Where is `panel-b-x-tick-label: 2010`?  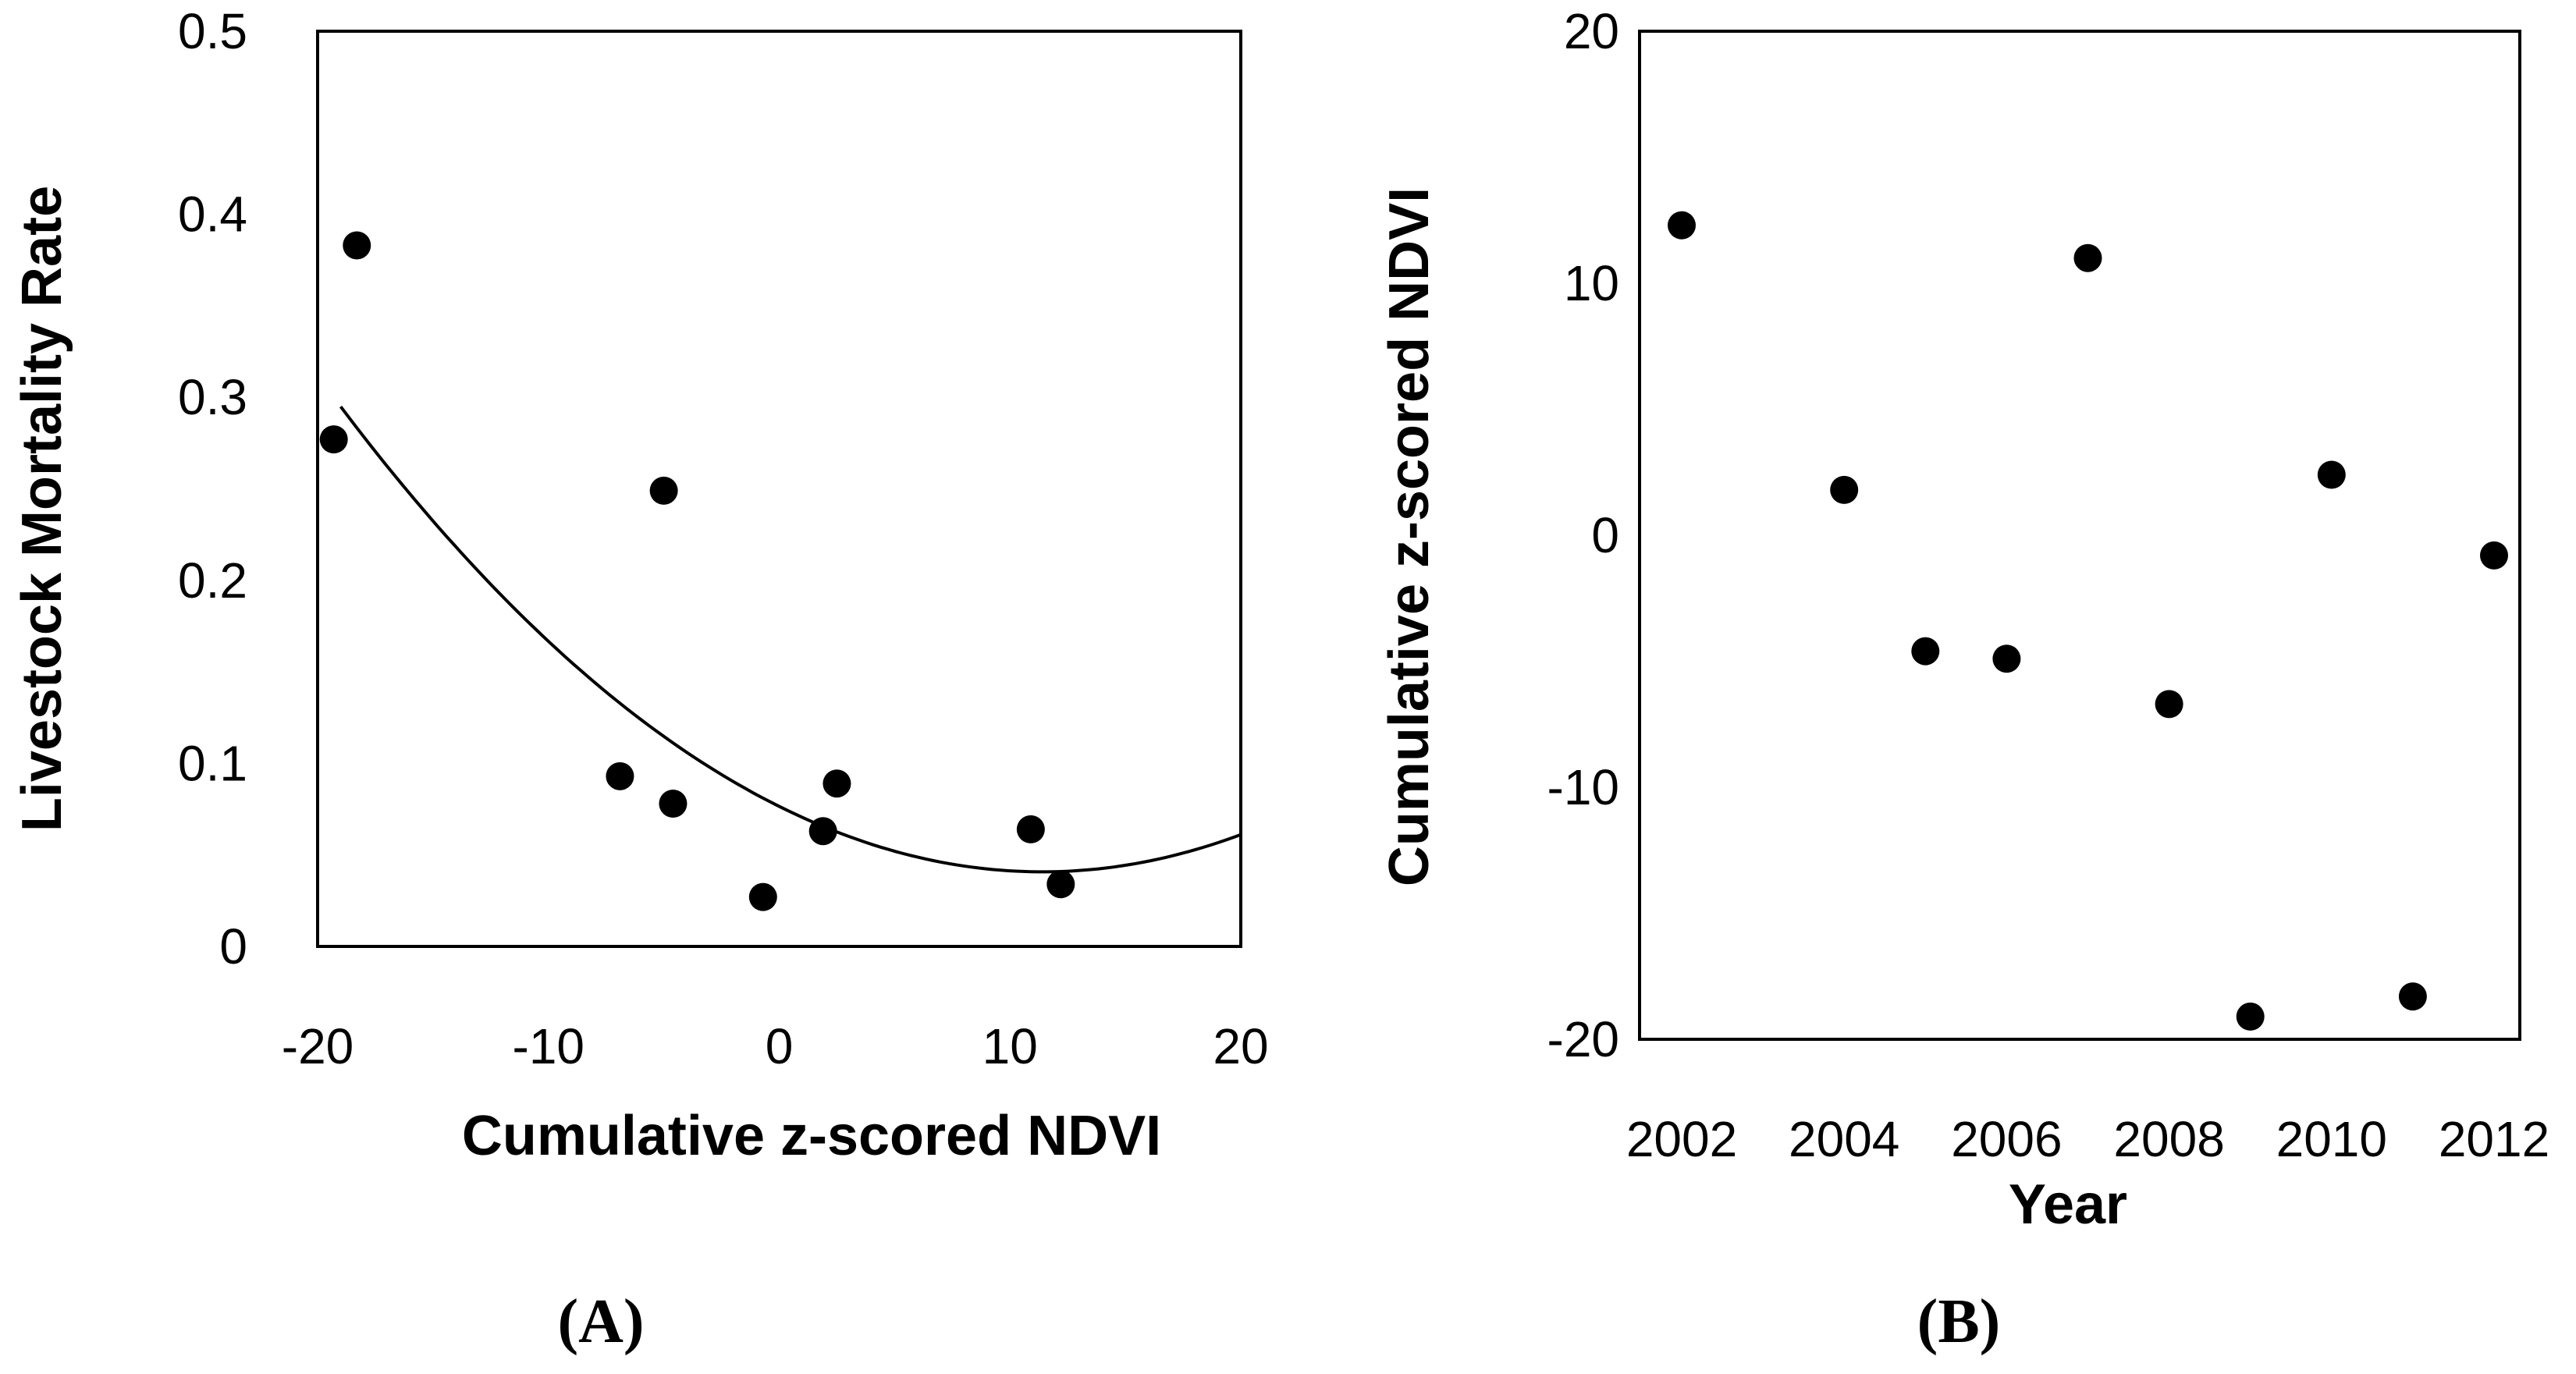
panel-b-x-tick-label: 2010 is located at coordinates (2331, 1139).